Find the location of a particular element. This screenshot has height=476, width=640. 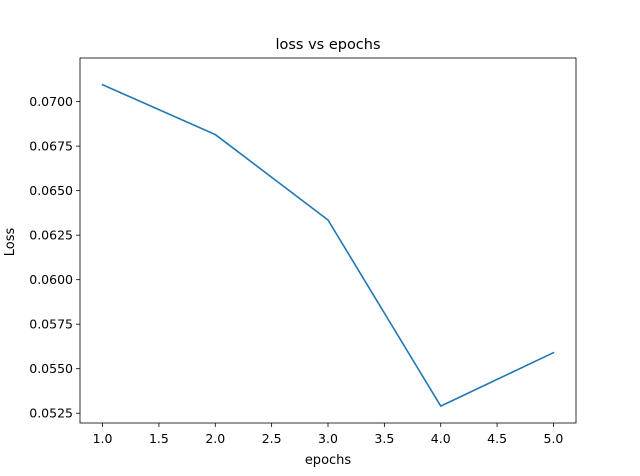

x-tick-label: 3.5 is located at coordinates (384, 438).